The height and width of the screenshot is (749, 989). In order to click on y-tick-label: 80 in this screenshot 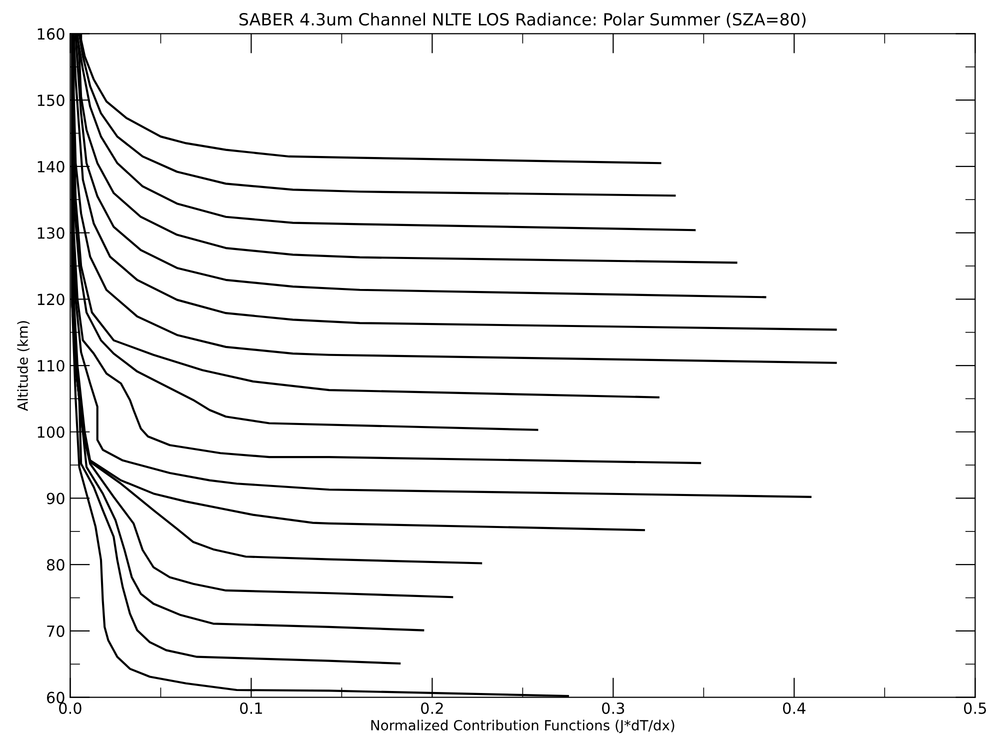, I will do `click(55, 565)`.